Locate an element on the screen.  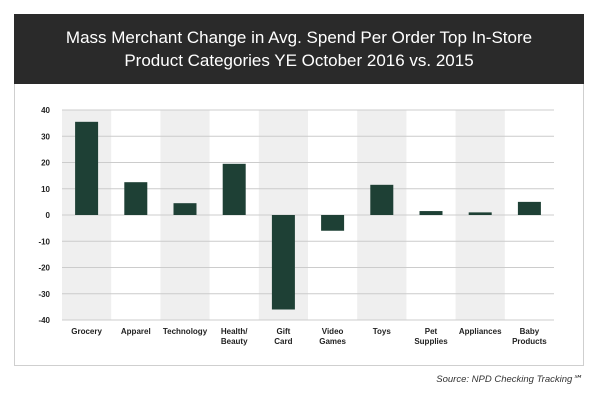
x-tick-label: Appliances is located at coordinates (480, 331).